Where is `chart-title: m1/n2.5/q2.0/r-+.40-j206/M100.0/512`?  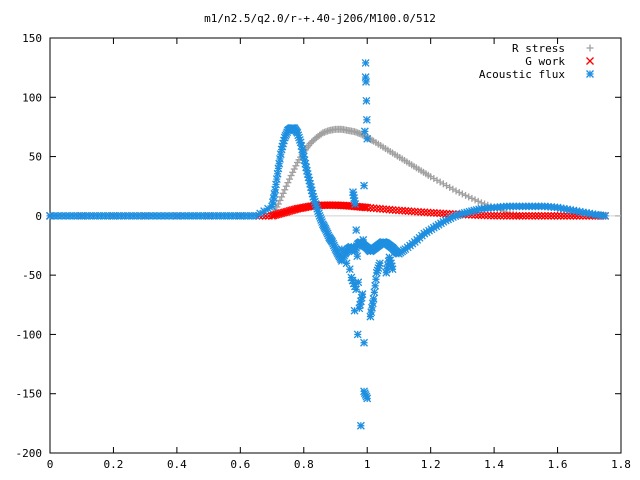 chart-title: m1/n2.5/q2.0/r-+.40-j206/M100.0/512 is located at coordinates (320, 18).